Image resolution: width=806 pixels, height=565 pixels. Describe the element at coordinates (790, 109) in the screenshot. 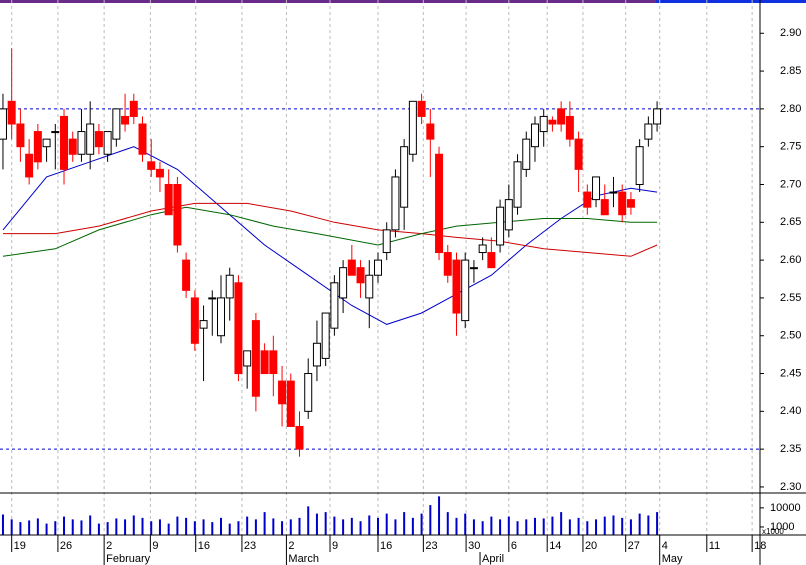

I see `y-tick-label: 2.80` at that location.